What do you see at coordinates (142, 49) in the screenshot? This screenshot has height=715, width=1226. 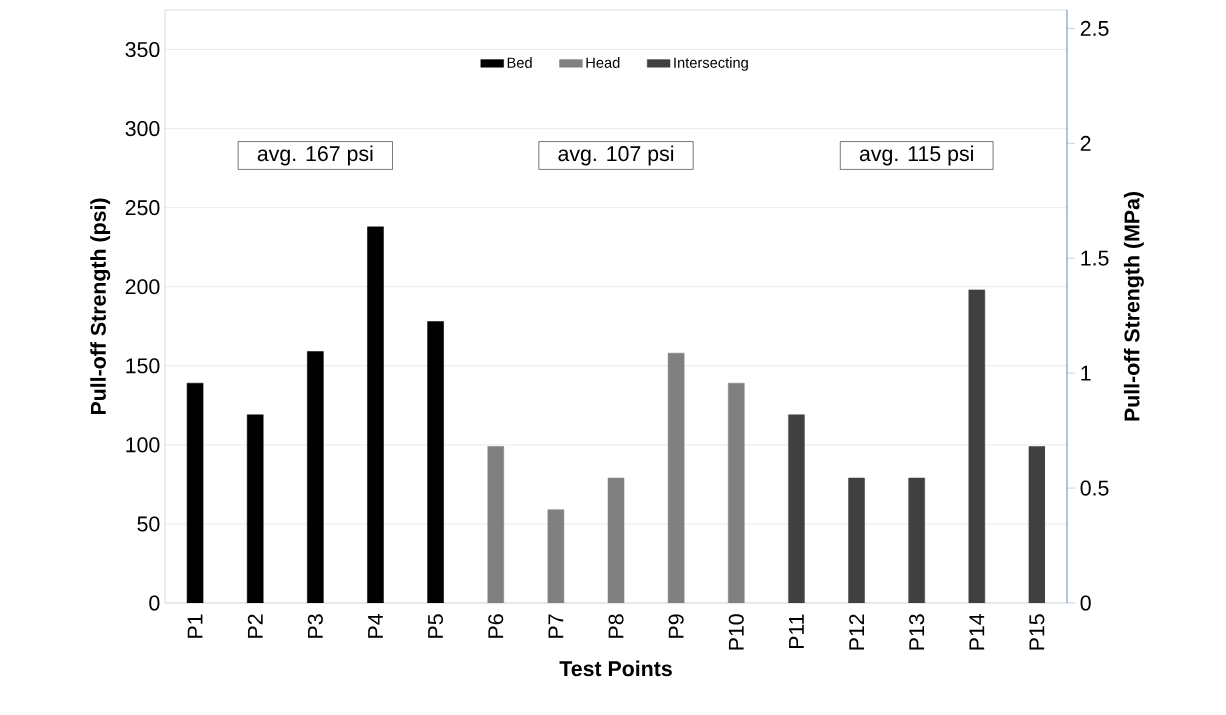 I see `y-tick-label: 350` at bounding box center [142, 49].